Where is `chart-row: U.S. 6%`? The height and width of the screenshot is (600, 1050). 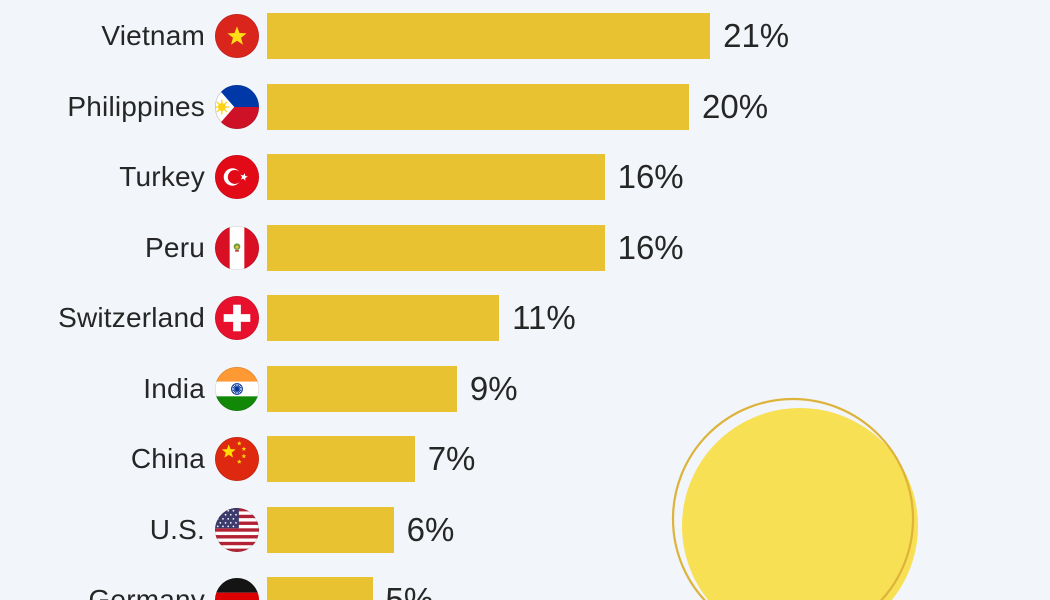
chart-row: U.S. 6% is located at coordinates (525, 530).